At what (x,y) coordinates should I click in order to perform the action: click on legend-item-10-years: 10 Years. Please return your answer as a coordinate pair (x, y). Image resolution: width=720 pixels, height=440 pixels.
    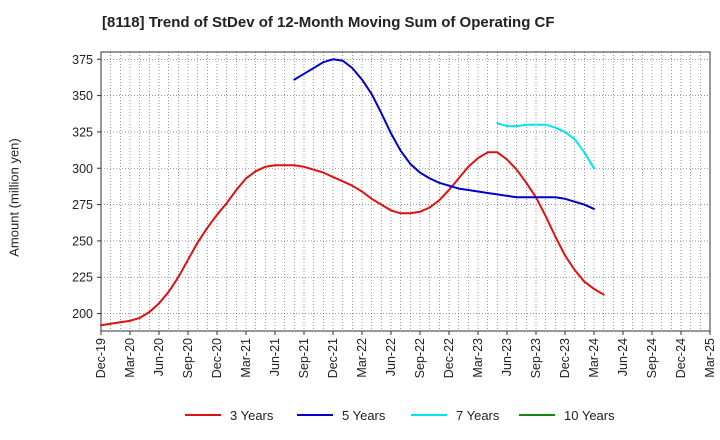
    Looking at the image, I should click on (567, 415).